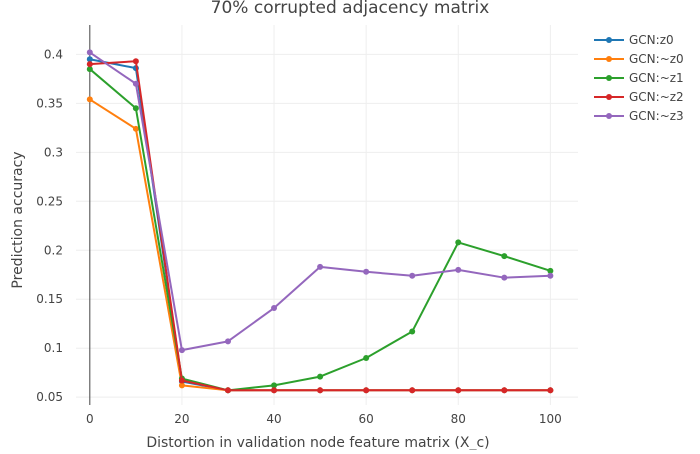 The height and width of the screenshot is (454, 700). I want to click on y-tick-label: 0.25, so click(49, 201).